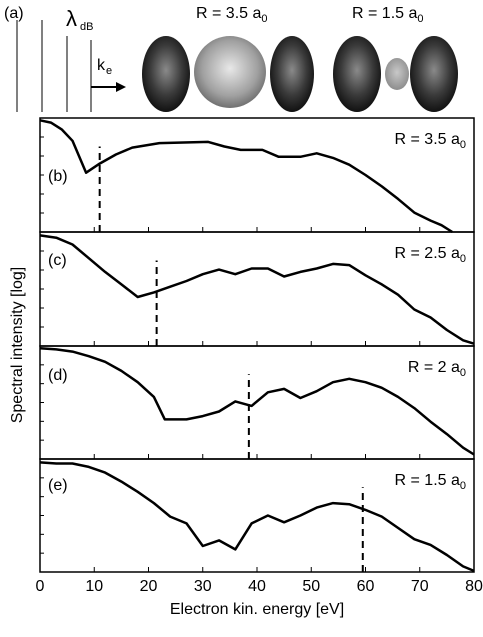 The image size is (483, 637). I want to click on x-tick-label: 20, so click(149, 586).